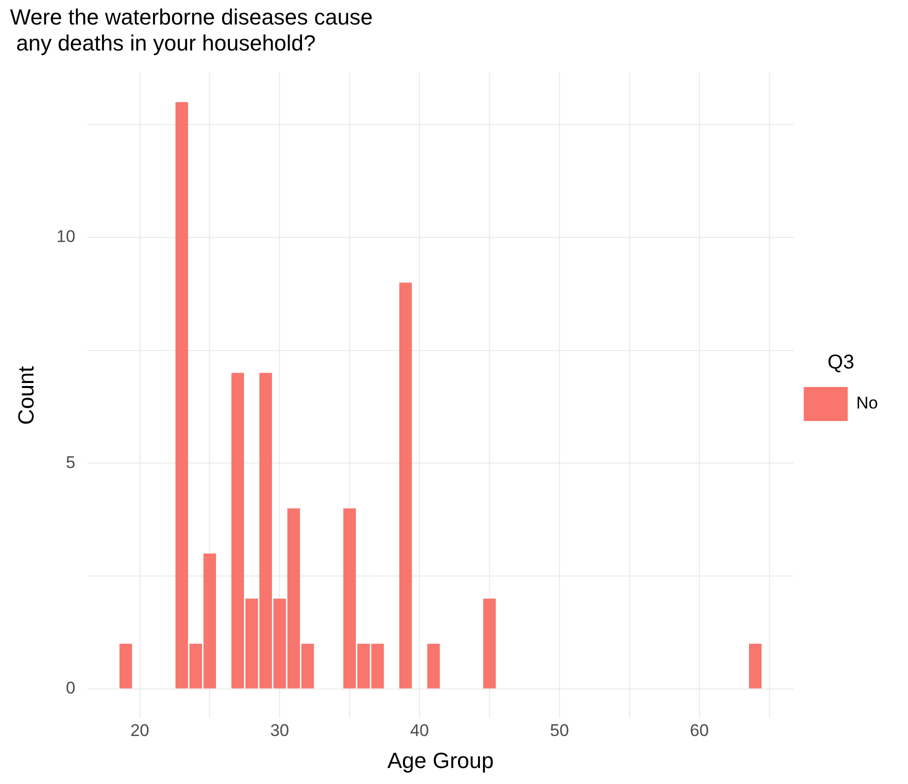 Image resolution: width=908 pixels, height=784 pixels. What do you see at coordinates (280, 730) in the screenshot?
I see `x-tick-label: 30` at bounding box center [280, 730].